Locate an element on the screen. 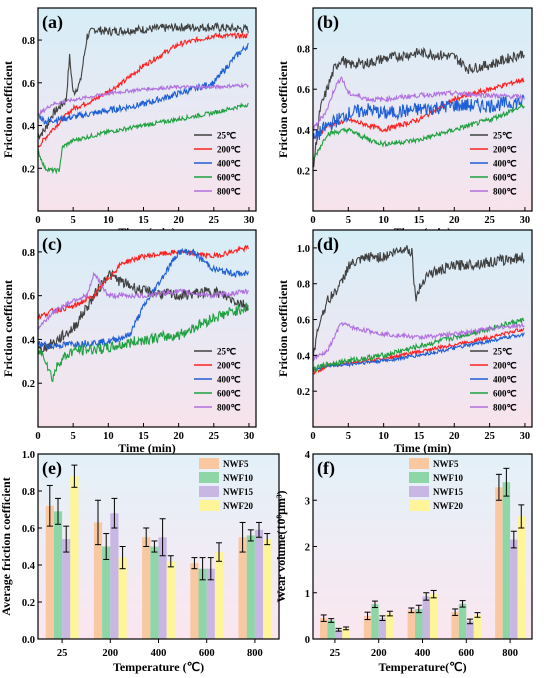 Image resolution: width=550 pixels, height=678 pixels. y-tick-label: 0.0 is located at coordinates (28, 640).